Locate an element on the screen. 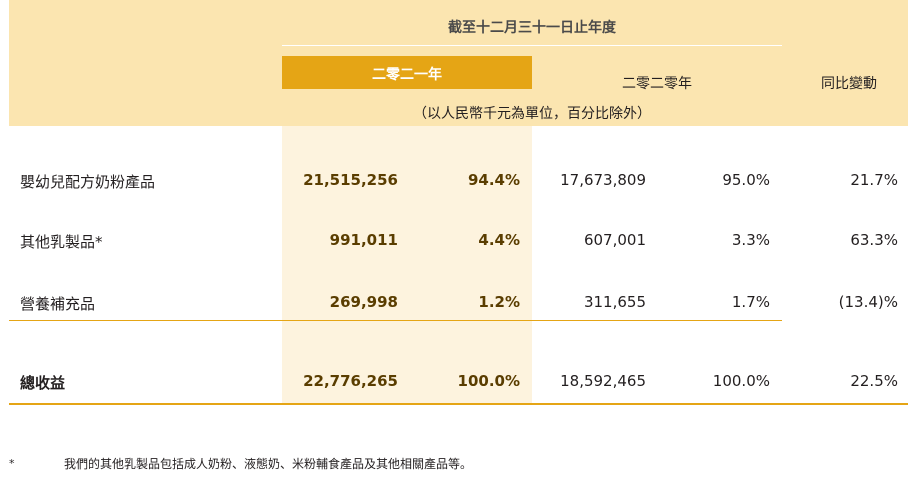  total-yoy-change: 22.5% is located at coordinates (874, 381).